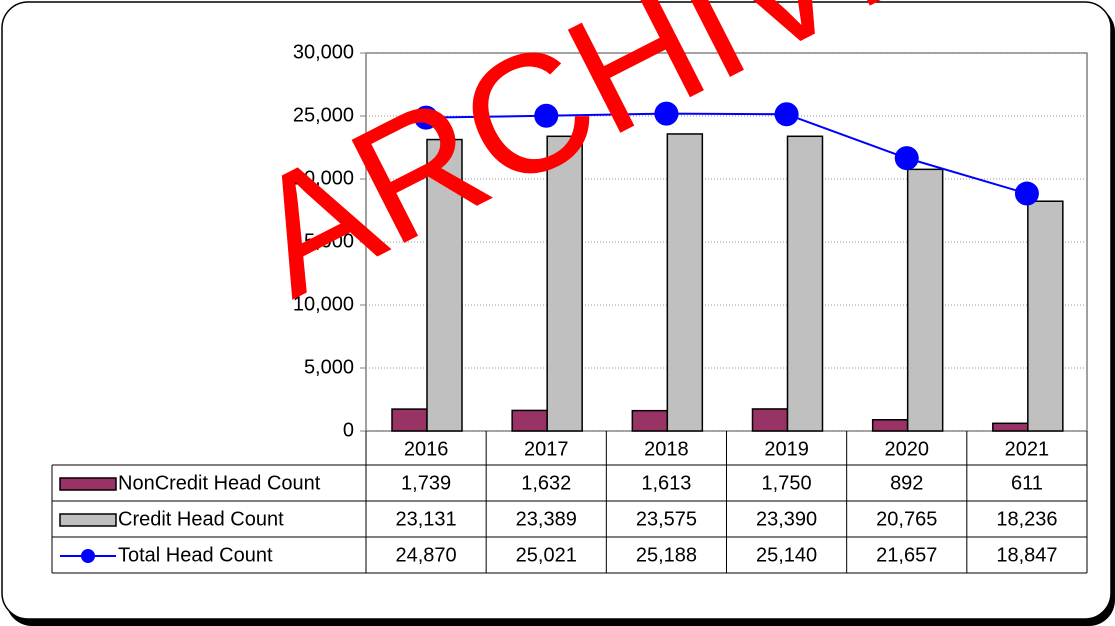 The image size is (1115, 626). I want to click on table-value: 1,739, so click(426, 483).